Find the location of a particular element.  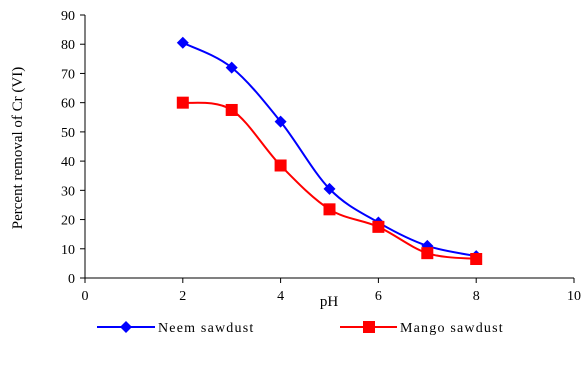

x-tick-label: 4 is located at coordinates (280, 296).